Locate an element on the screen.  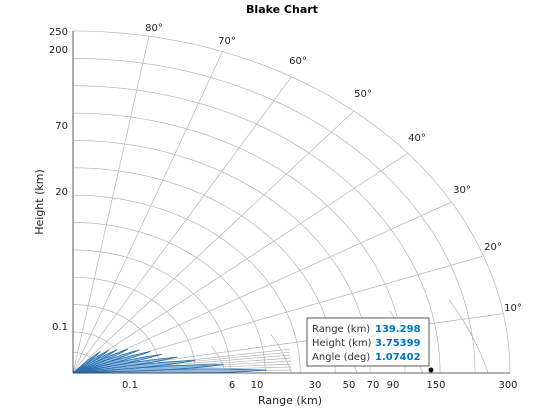
angle-tick-label: 10° is located at coordinates (513, 308).